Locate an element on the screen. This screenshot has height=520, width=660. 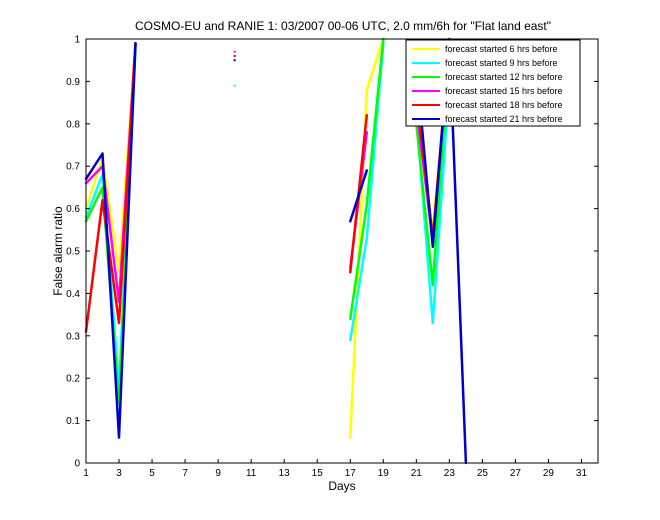
legend-entry: forecast started 6 hrs before is located at coordinates (501, 49).